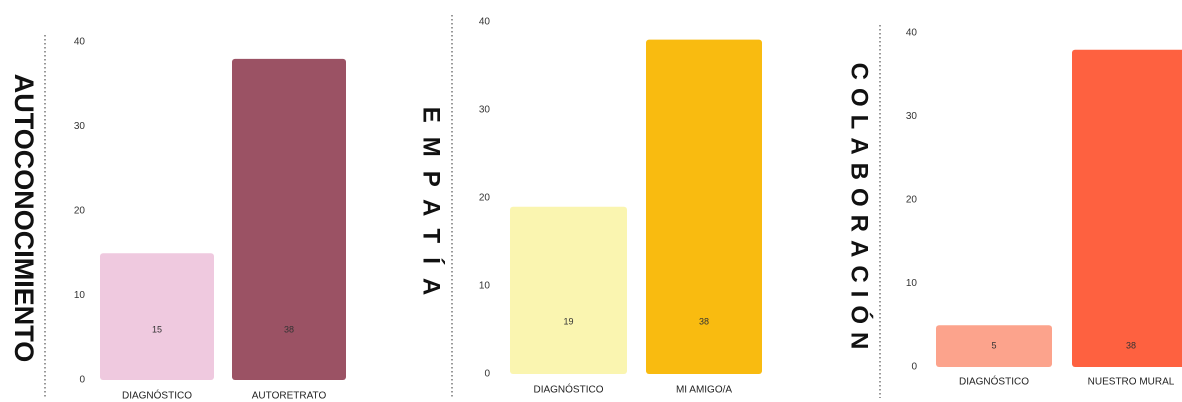  I want to click on chart-title: EMPATÍA, so click(432, 208).